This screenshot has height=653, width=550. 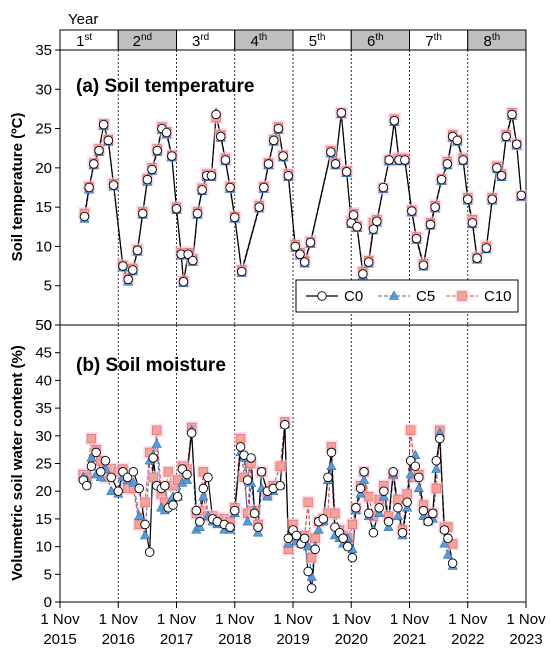 What do you see at coordinates (409, 639) in the screenshot?
I see `x-tick-label-bottom: 2021` at bounding box center [409, 639].